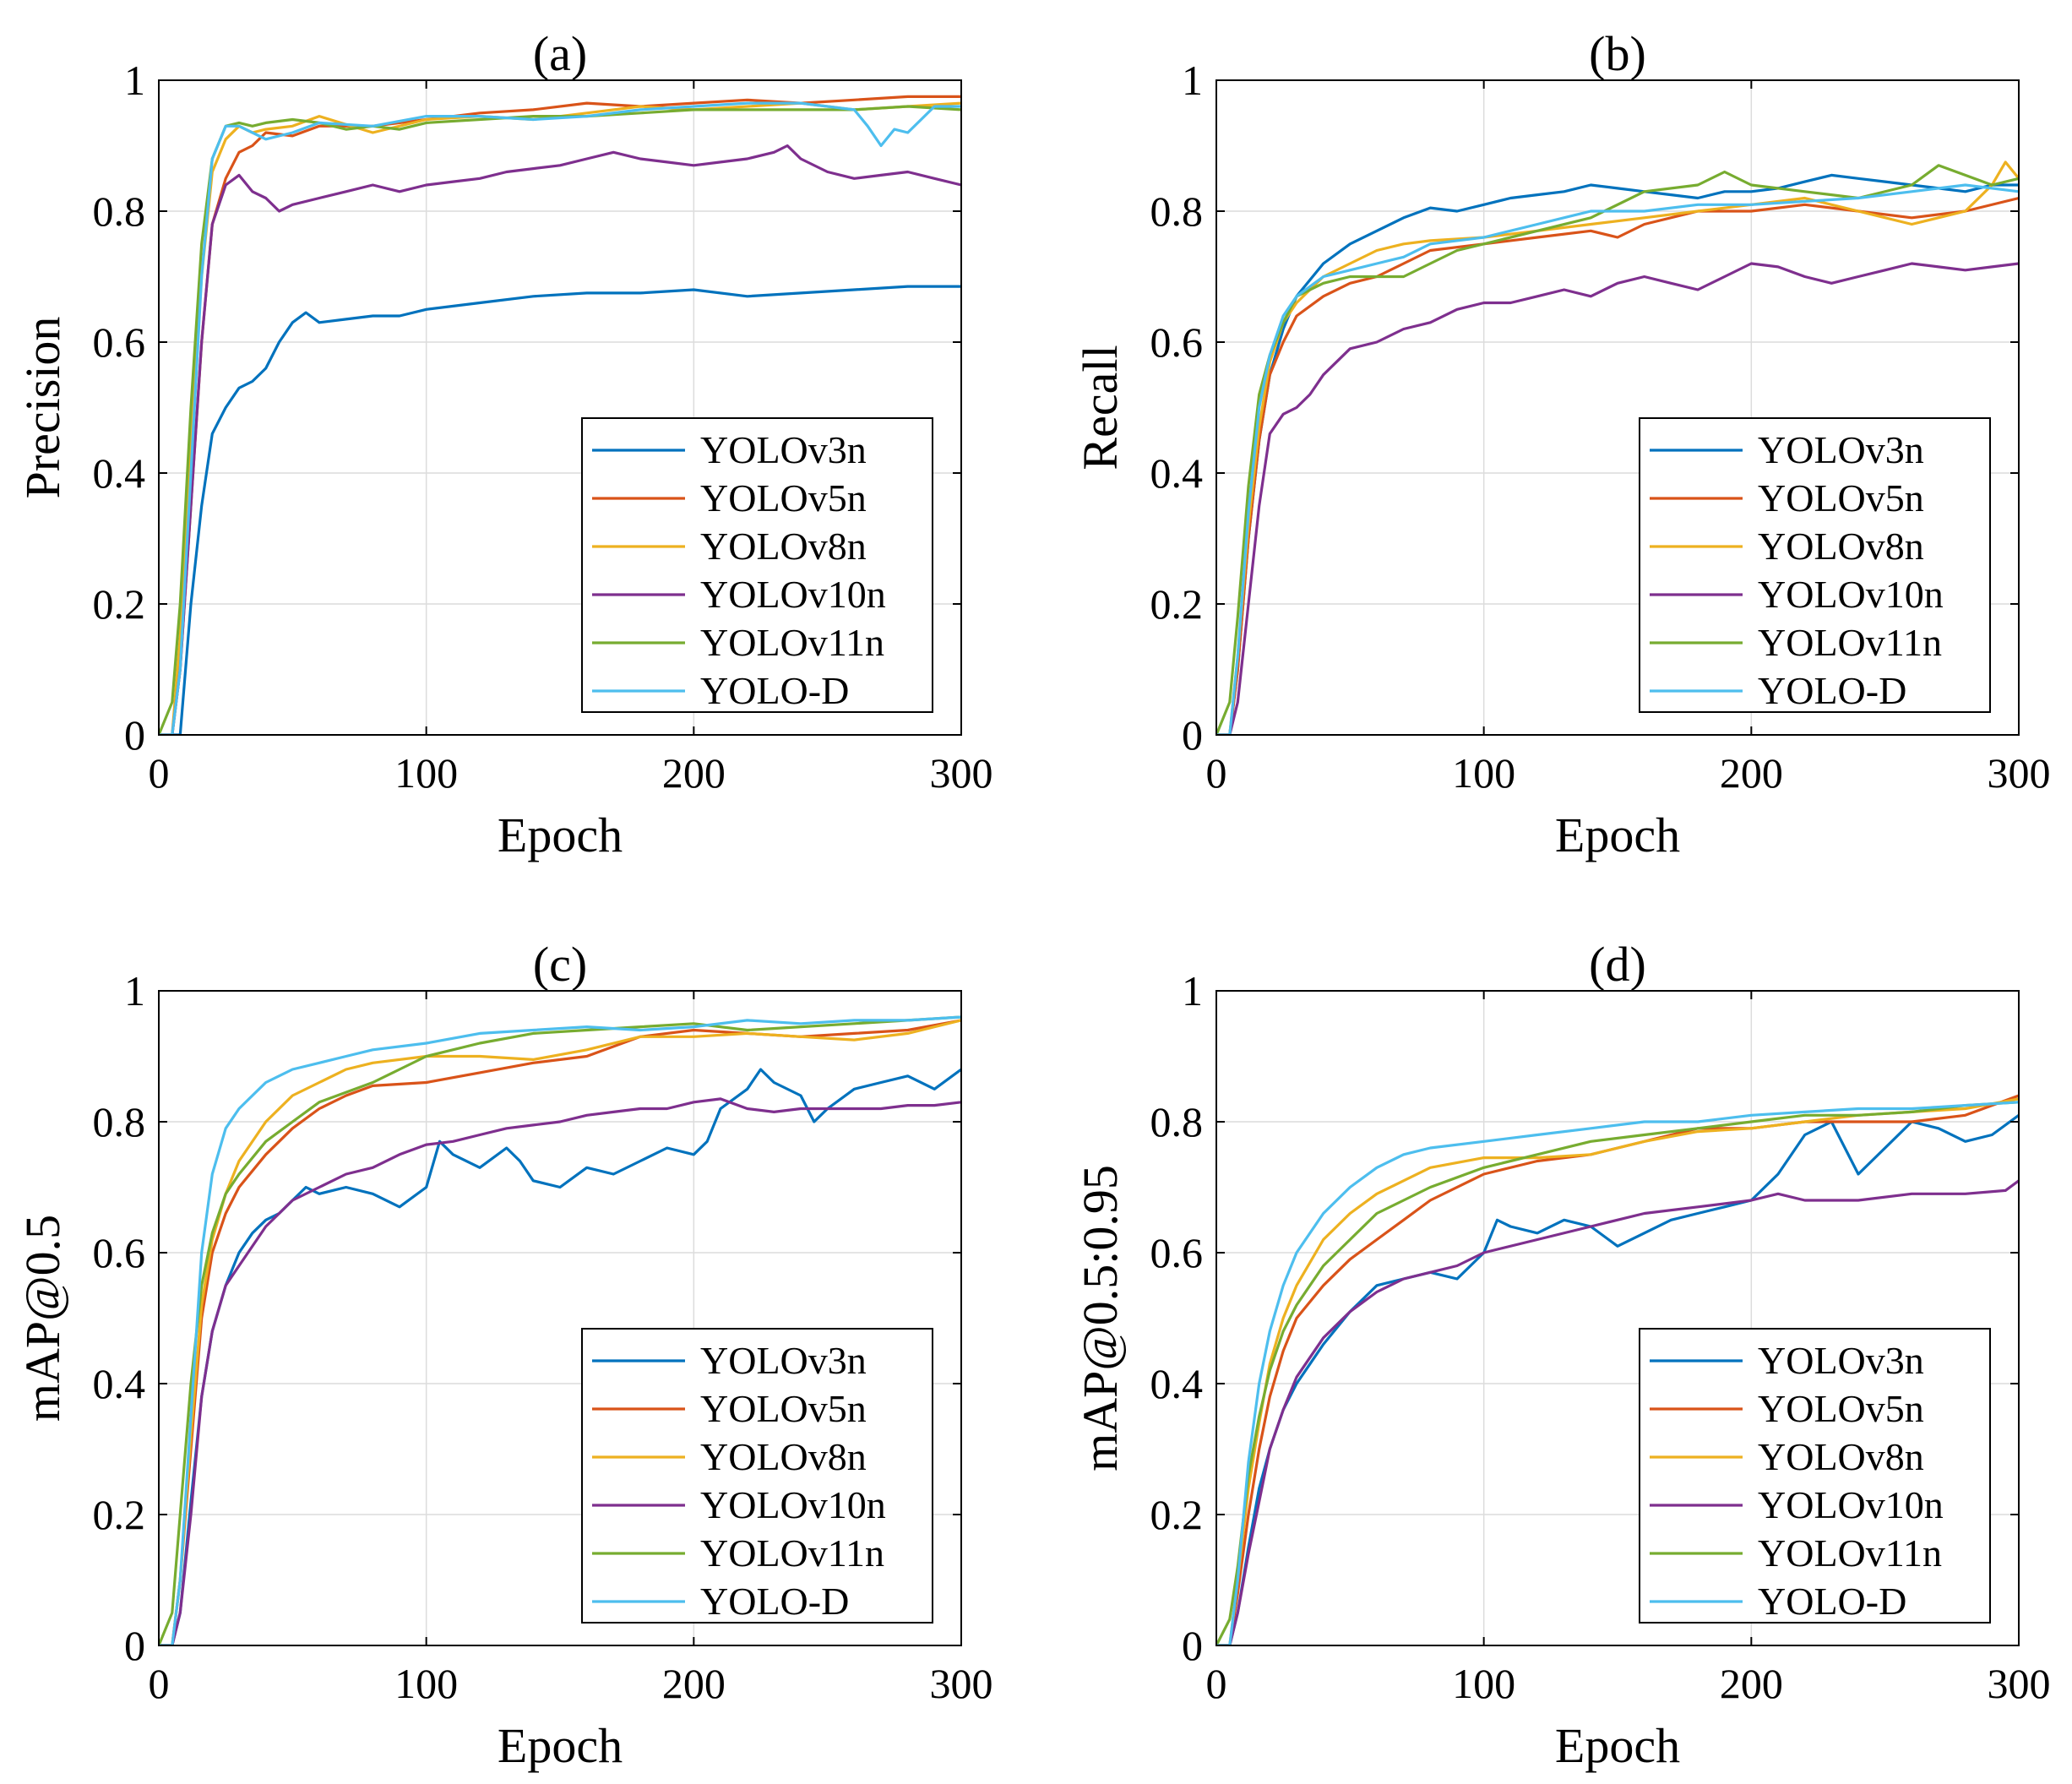  What do you see at coordinates (560, 965) in the screenshot?
I see `chart-title: (c)` at bounding box center [560, 965].